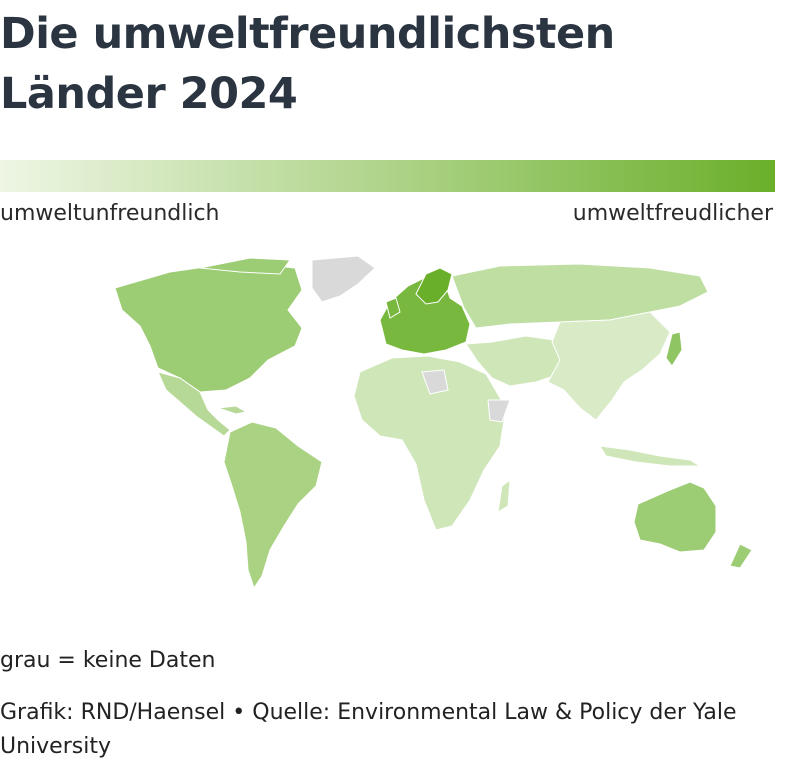  Describe the element at coordinates (393, 308) in the screenshot. I see `map-uk` at that location.